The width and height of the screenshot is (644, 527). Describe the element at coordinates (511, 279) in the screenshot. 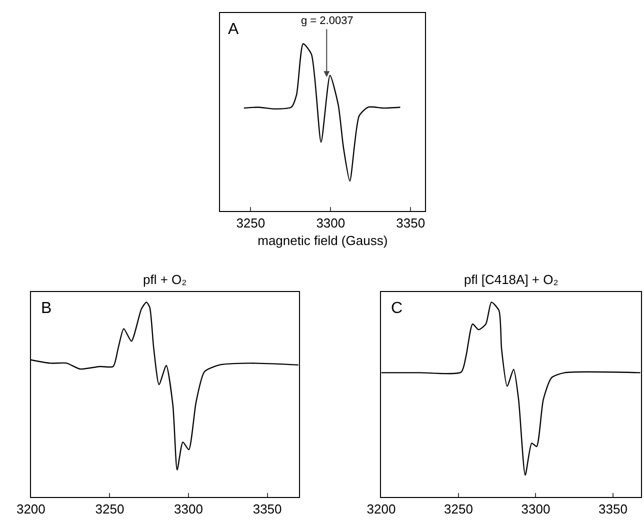

I see `chart-title: pfl [C418A] + O₂` at that location.